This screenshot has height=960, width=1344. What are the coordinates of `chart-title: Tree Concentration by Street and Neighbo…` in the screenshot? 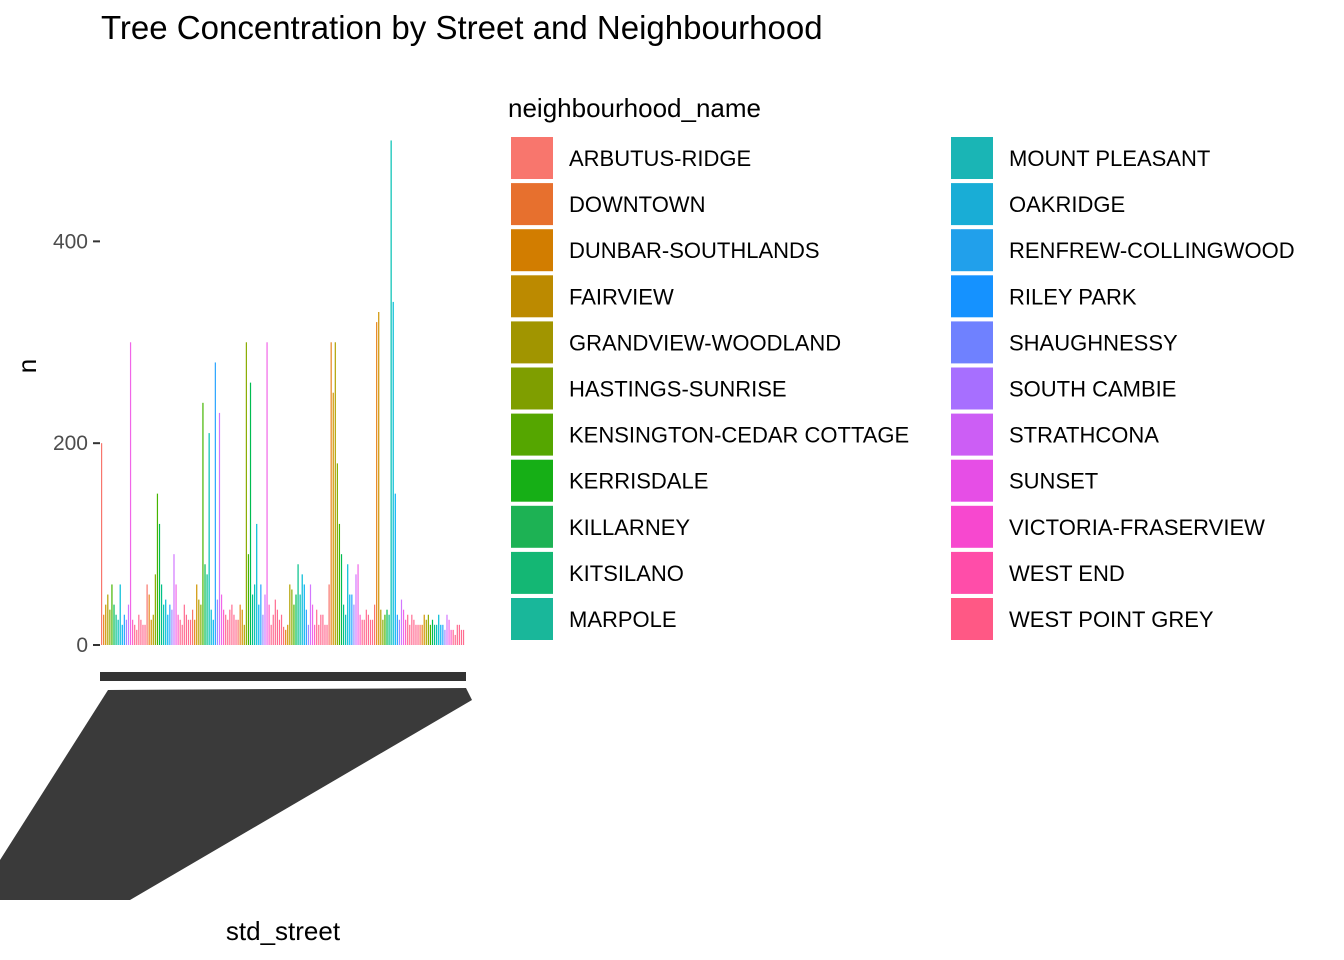 It's located at (462, 27).